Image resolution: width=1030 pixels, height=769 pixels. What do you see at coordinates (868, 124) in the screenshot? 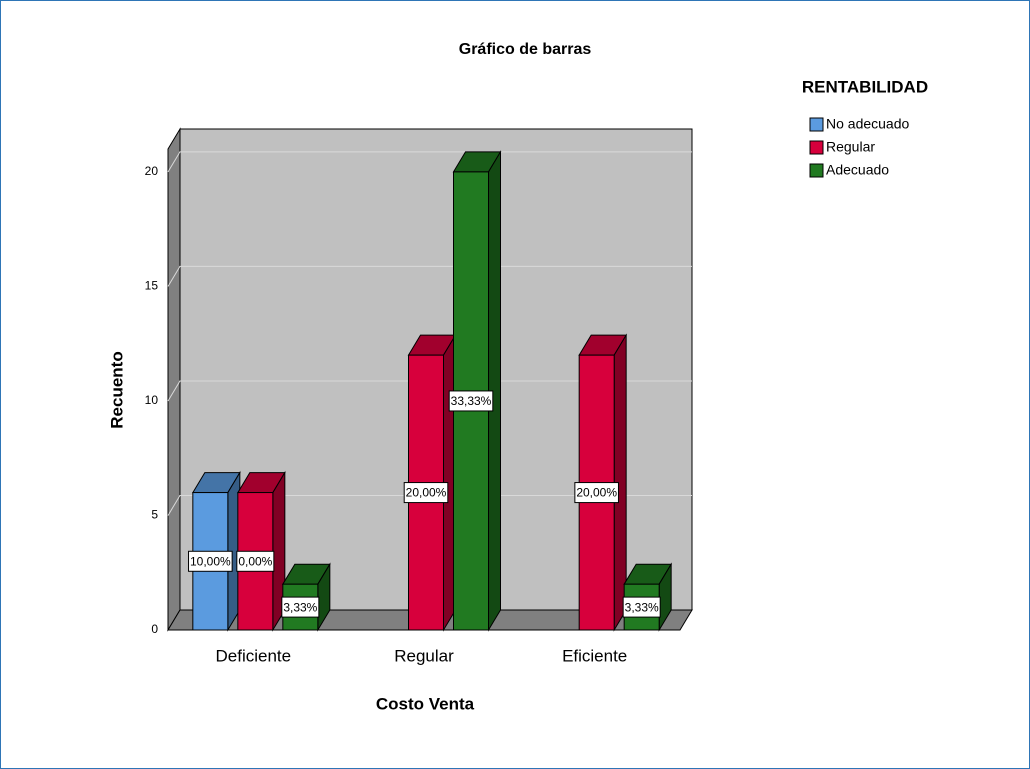
I see `legend-label: No adecuado` at bounding box center [868, 124].